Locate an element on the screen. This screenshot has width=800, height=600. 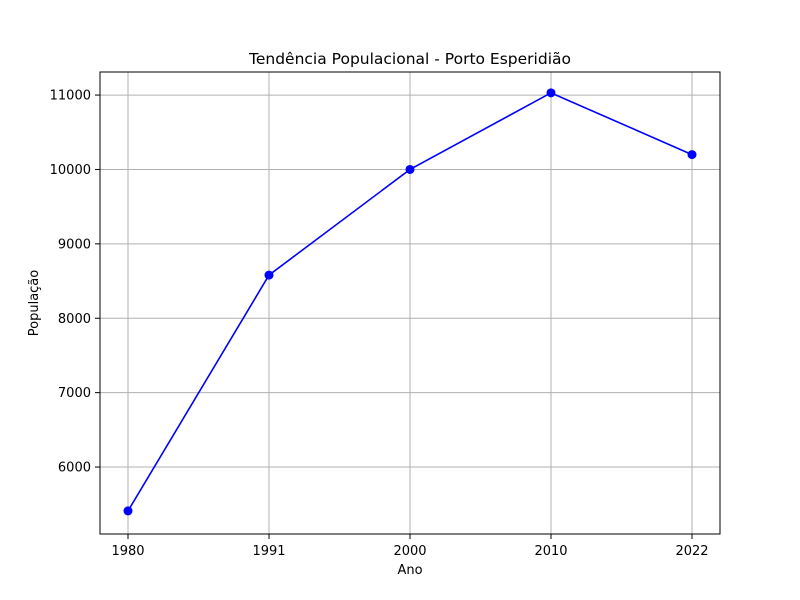
x-tick-label: 2010 is located at coordinates (550, 551).